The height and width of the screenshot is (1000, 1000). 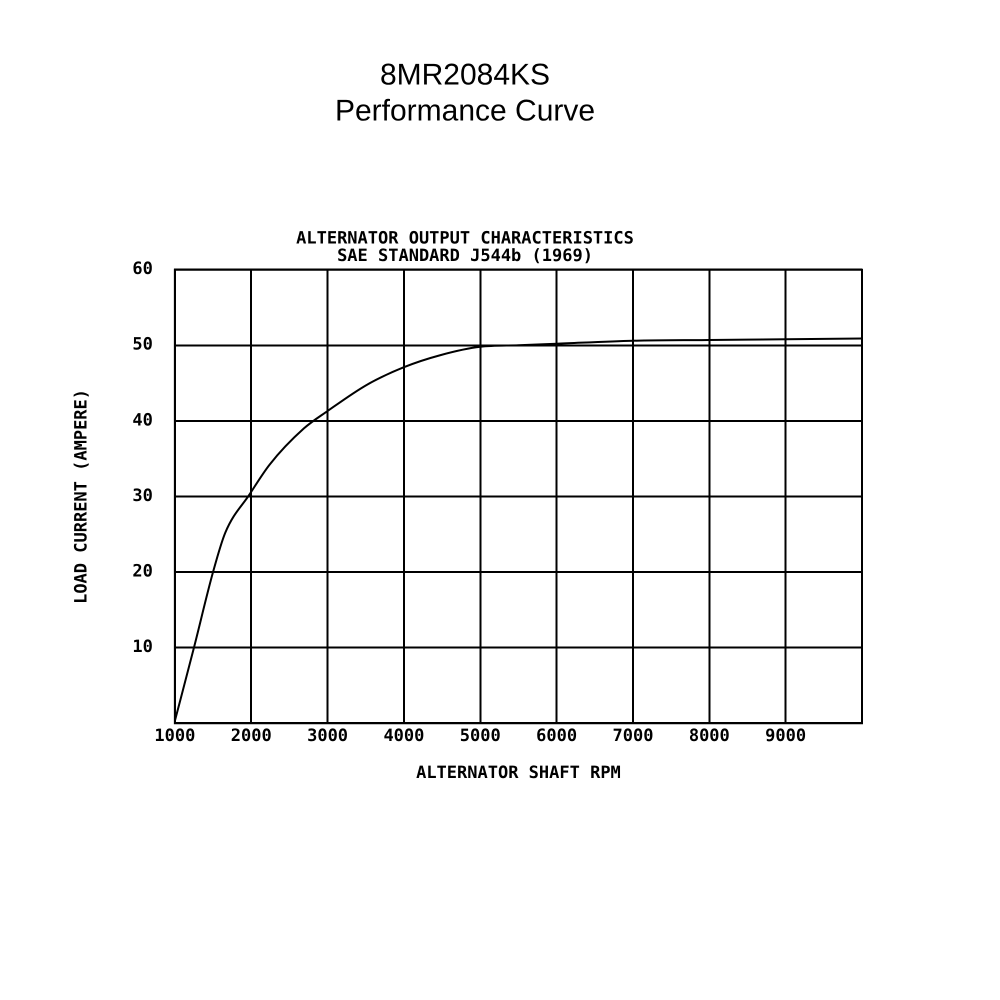 I want to click on x-tick-label: 3000, so click(x=327, y=736).